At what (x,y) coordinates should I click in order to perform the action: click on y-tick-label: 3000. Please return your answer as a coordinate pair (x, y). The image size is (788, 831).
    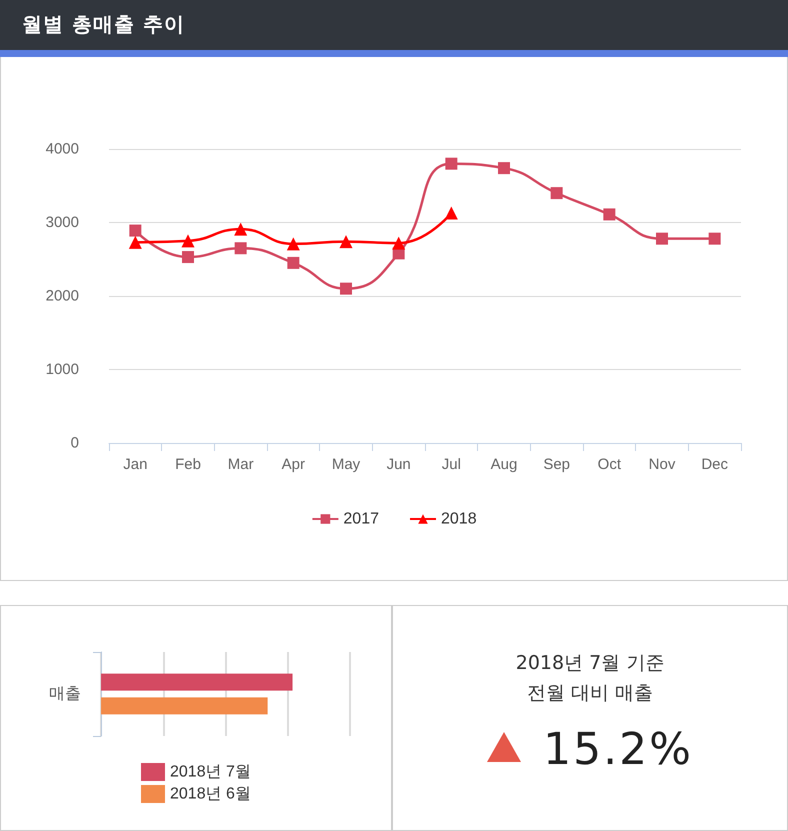
    Looking at the image, I should click on (62, 222).